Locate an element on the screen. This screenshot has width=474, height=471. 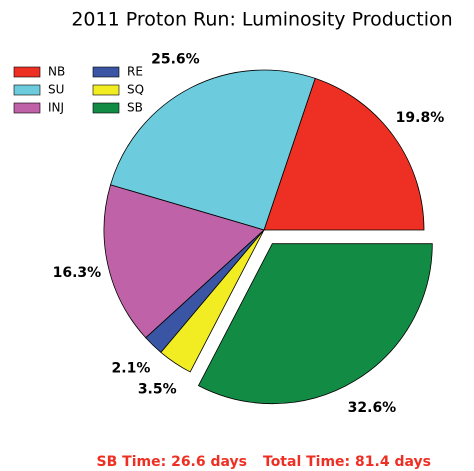
slice-label: 2.1% is located at coordinates (131, 368).